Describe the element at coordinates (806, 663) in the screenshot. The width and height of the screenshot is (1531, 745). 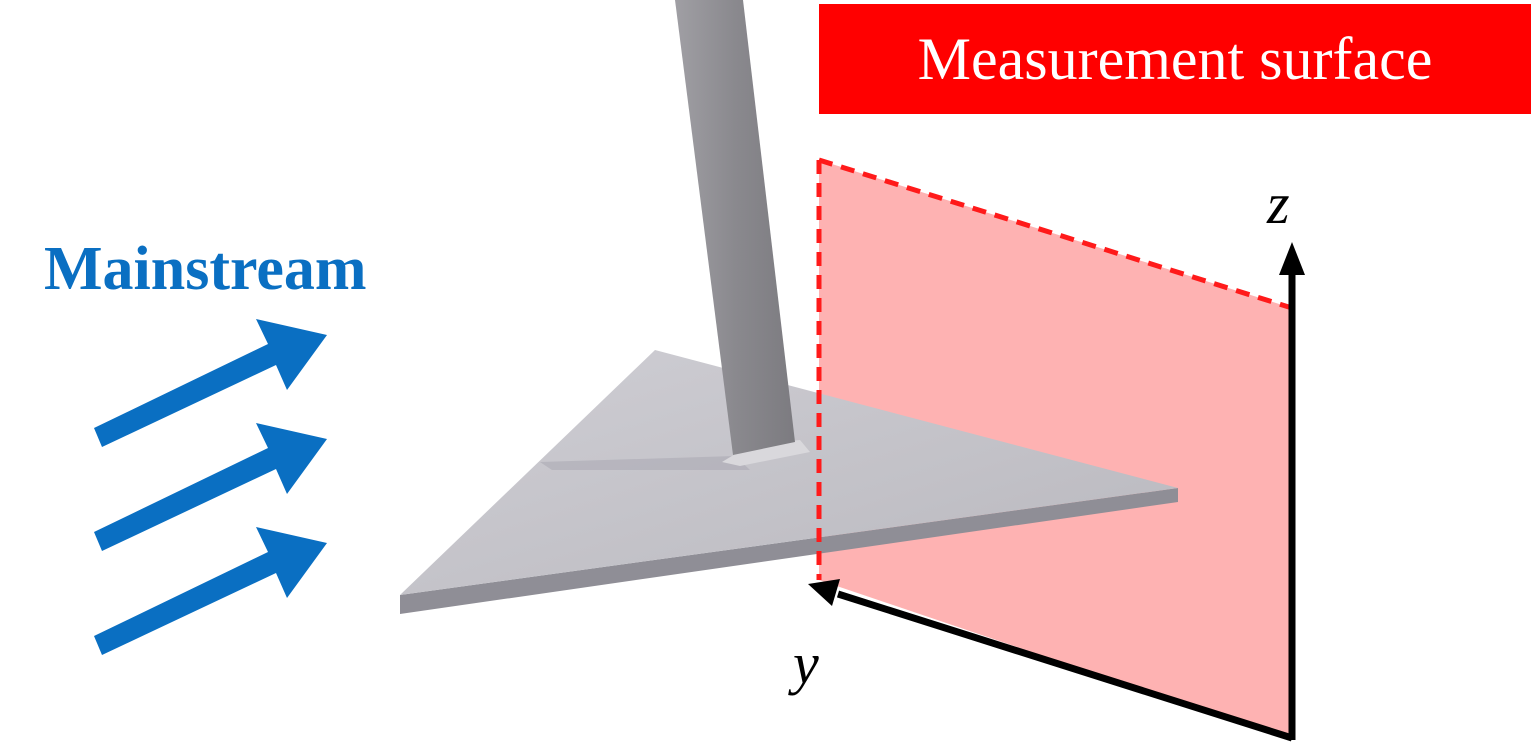
I see `y-axis-label: y` at that location.